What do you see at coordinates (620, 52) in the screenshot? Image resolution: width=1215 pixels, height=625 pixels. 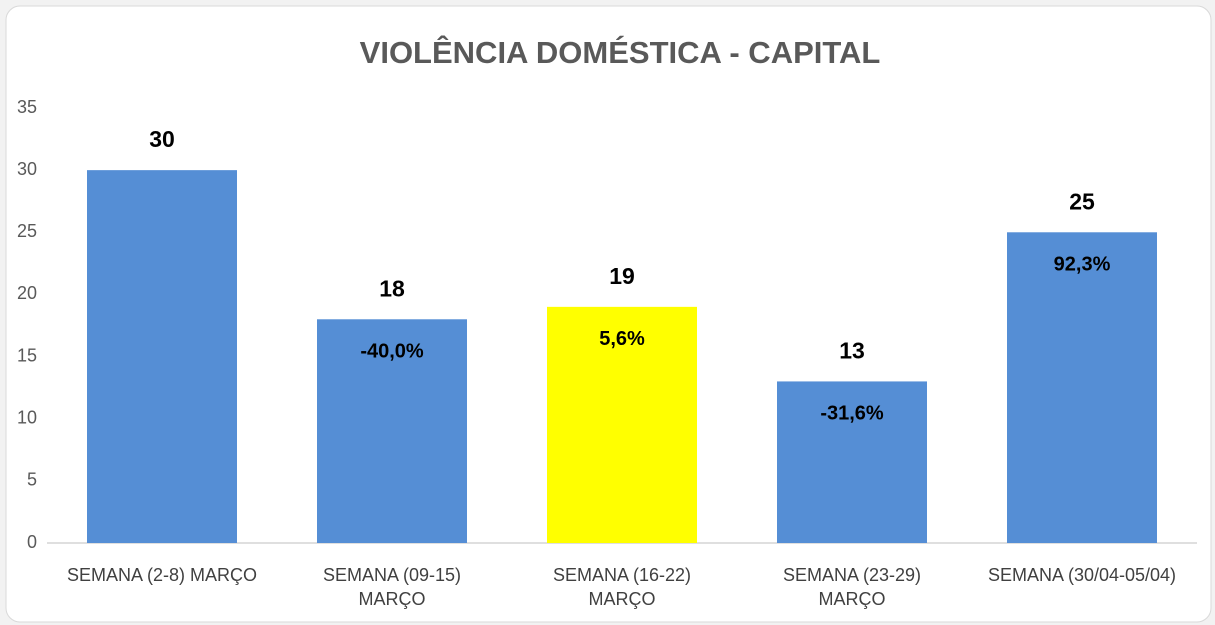 I see `chart-title: VIOLÊNCIA DOMÉSTICA - CAPITAL` at bounding box center [620, 52].